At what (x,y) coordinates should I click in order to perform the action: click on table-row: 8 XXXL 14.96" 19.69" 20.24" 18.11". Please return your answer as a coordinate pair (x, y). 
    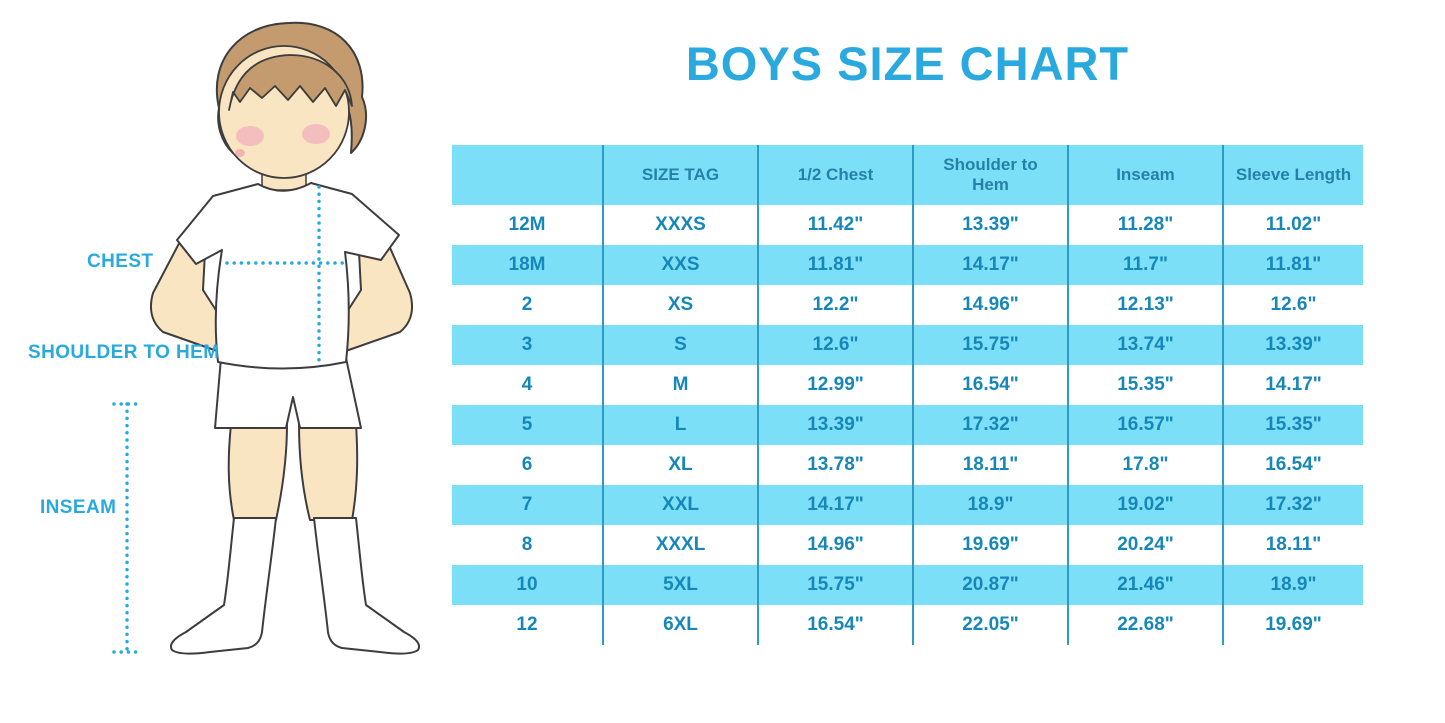
    Looking at the image, I should click on (907, 545).